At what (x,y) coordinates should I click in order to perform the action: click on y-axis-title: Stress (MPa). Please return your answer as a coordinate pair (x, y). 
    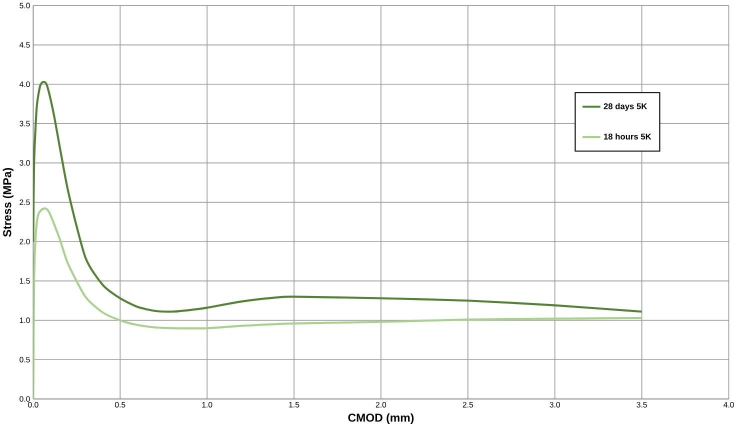
    Looking at the image, I should click on (8, 202).